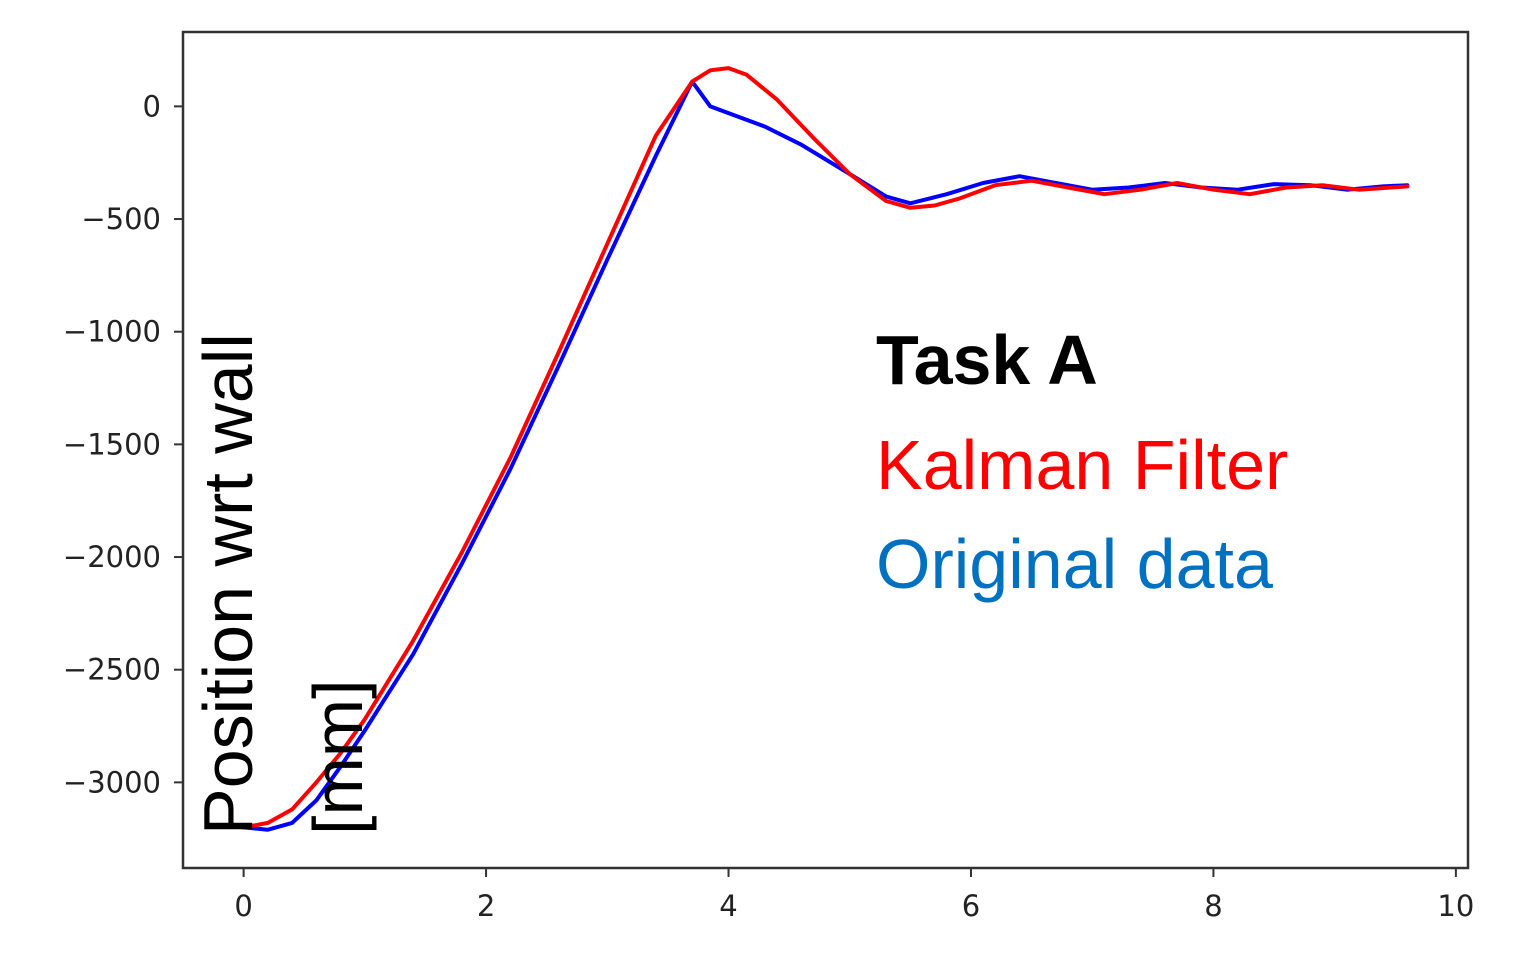  Describe the element at coordinates (283, 574) in the screenshot. I see `y-axis-label: Position wrt wall [mm]` at that location.